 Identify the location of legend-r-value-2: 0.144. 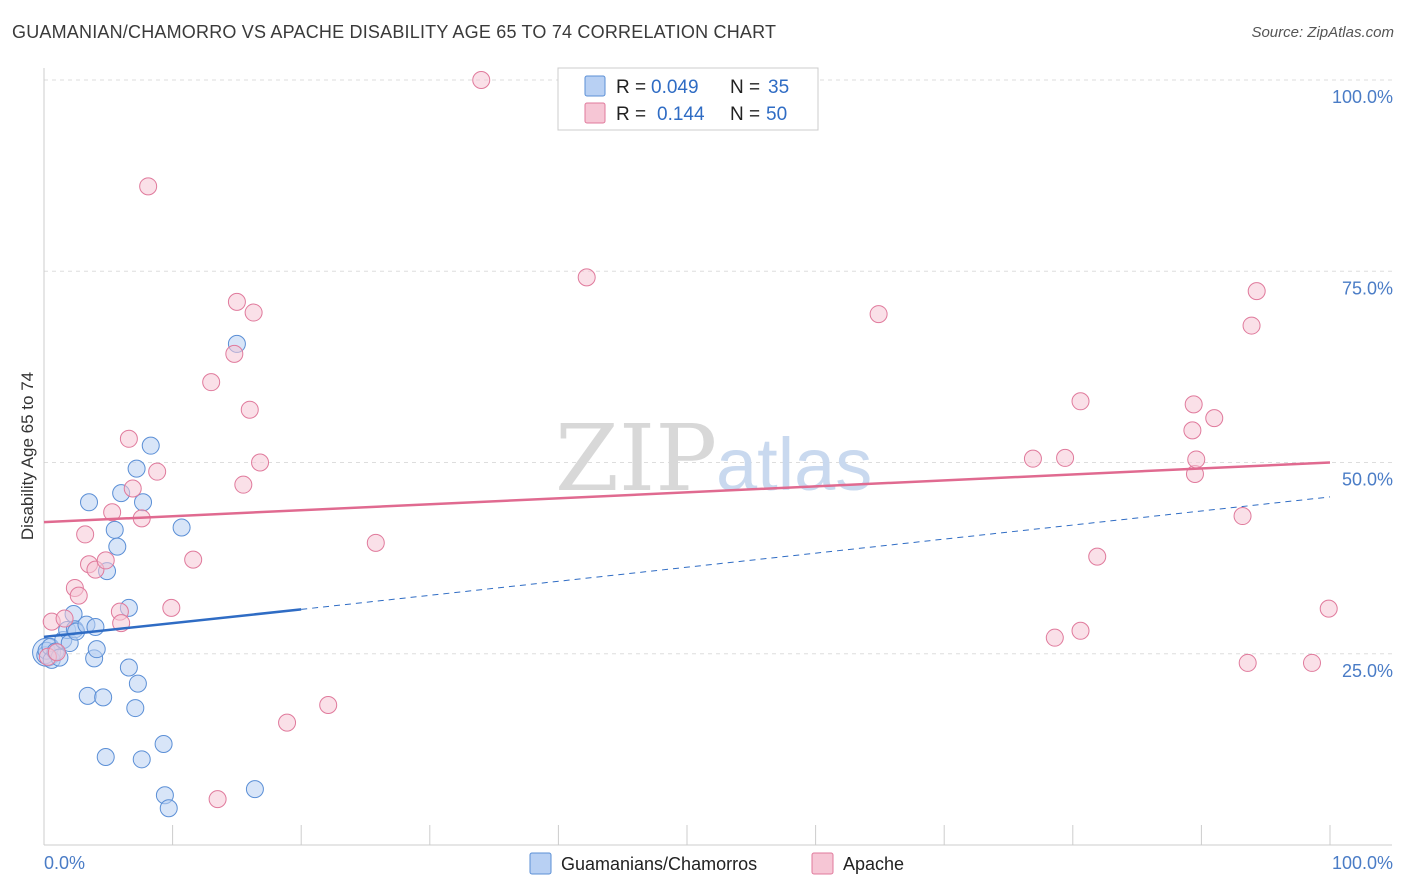
(681, 114).